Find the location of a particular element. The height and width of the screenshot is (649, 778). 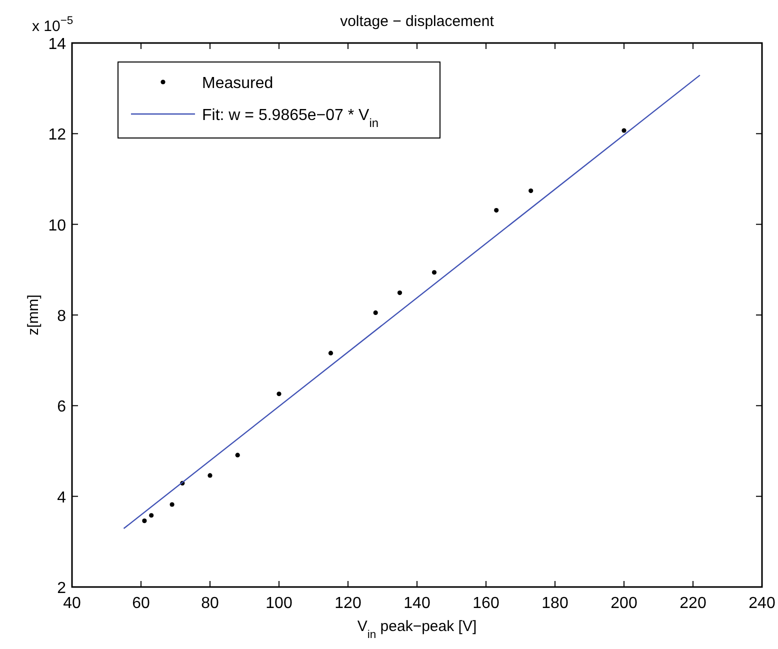

x-tick-label: 180 is located at coordinates (555, 603).